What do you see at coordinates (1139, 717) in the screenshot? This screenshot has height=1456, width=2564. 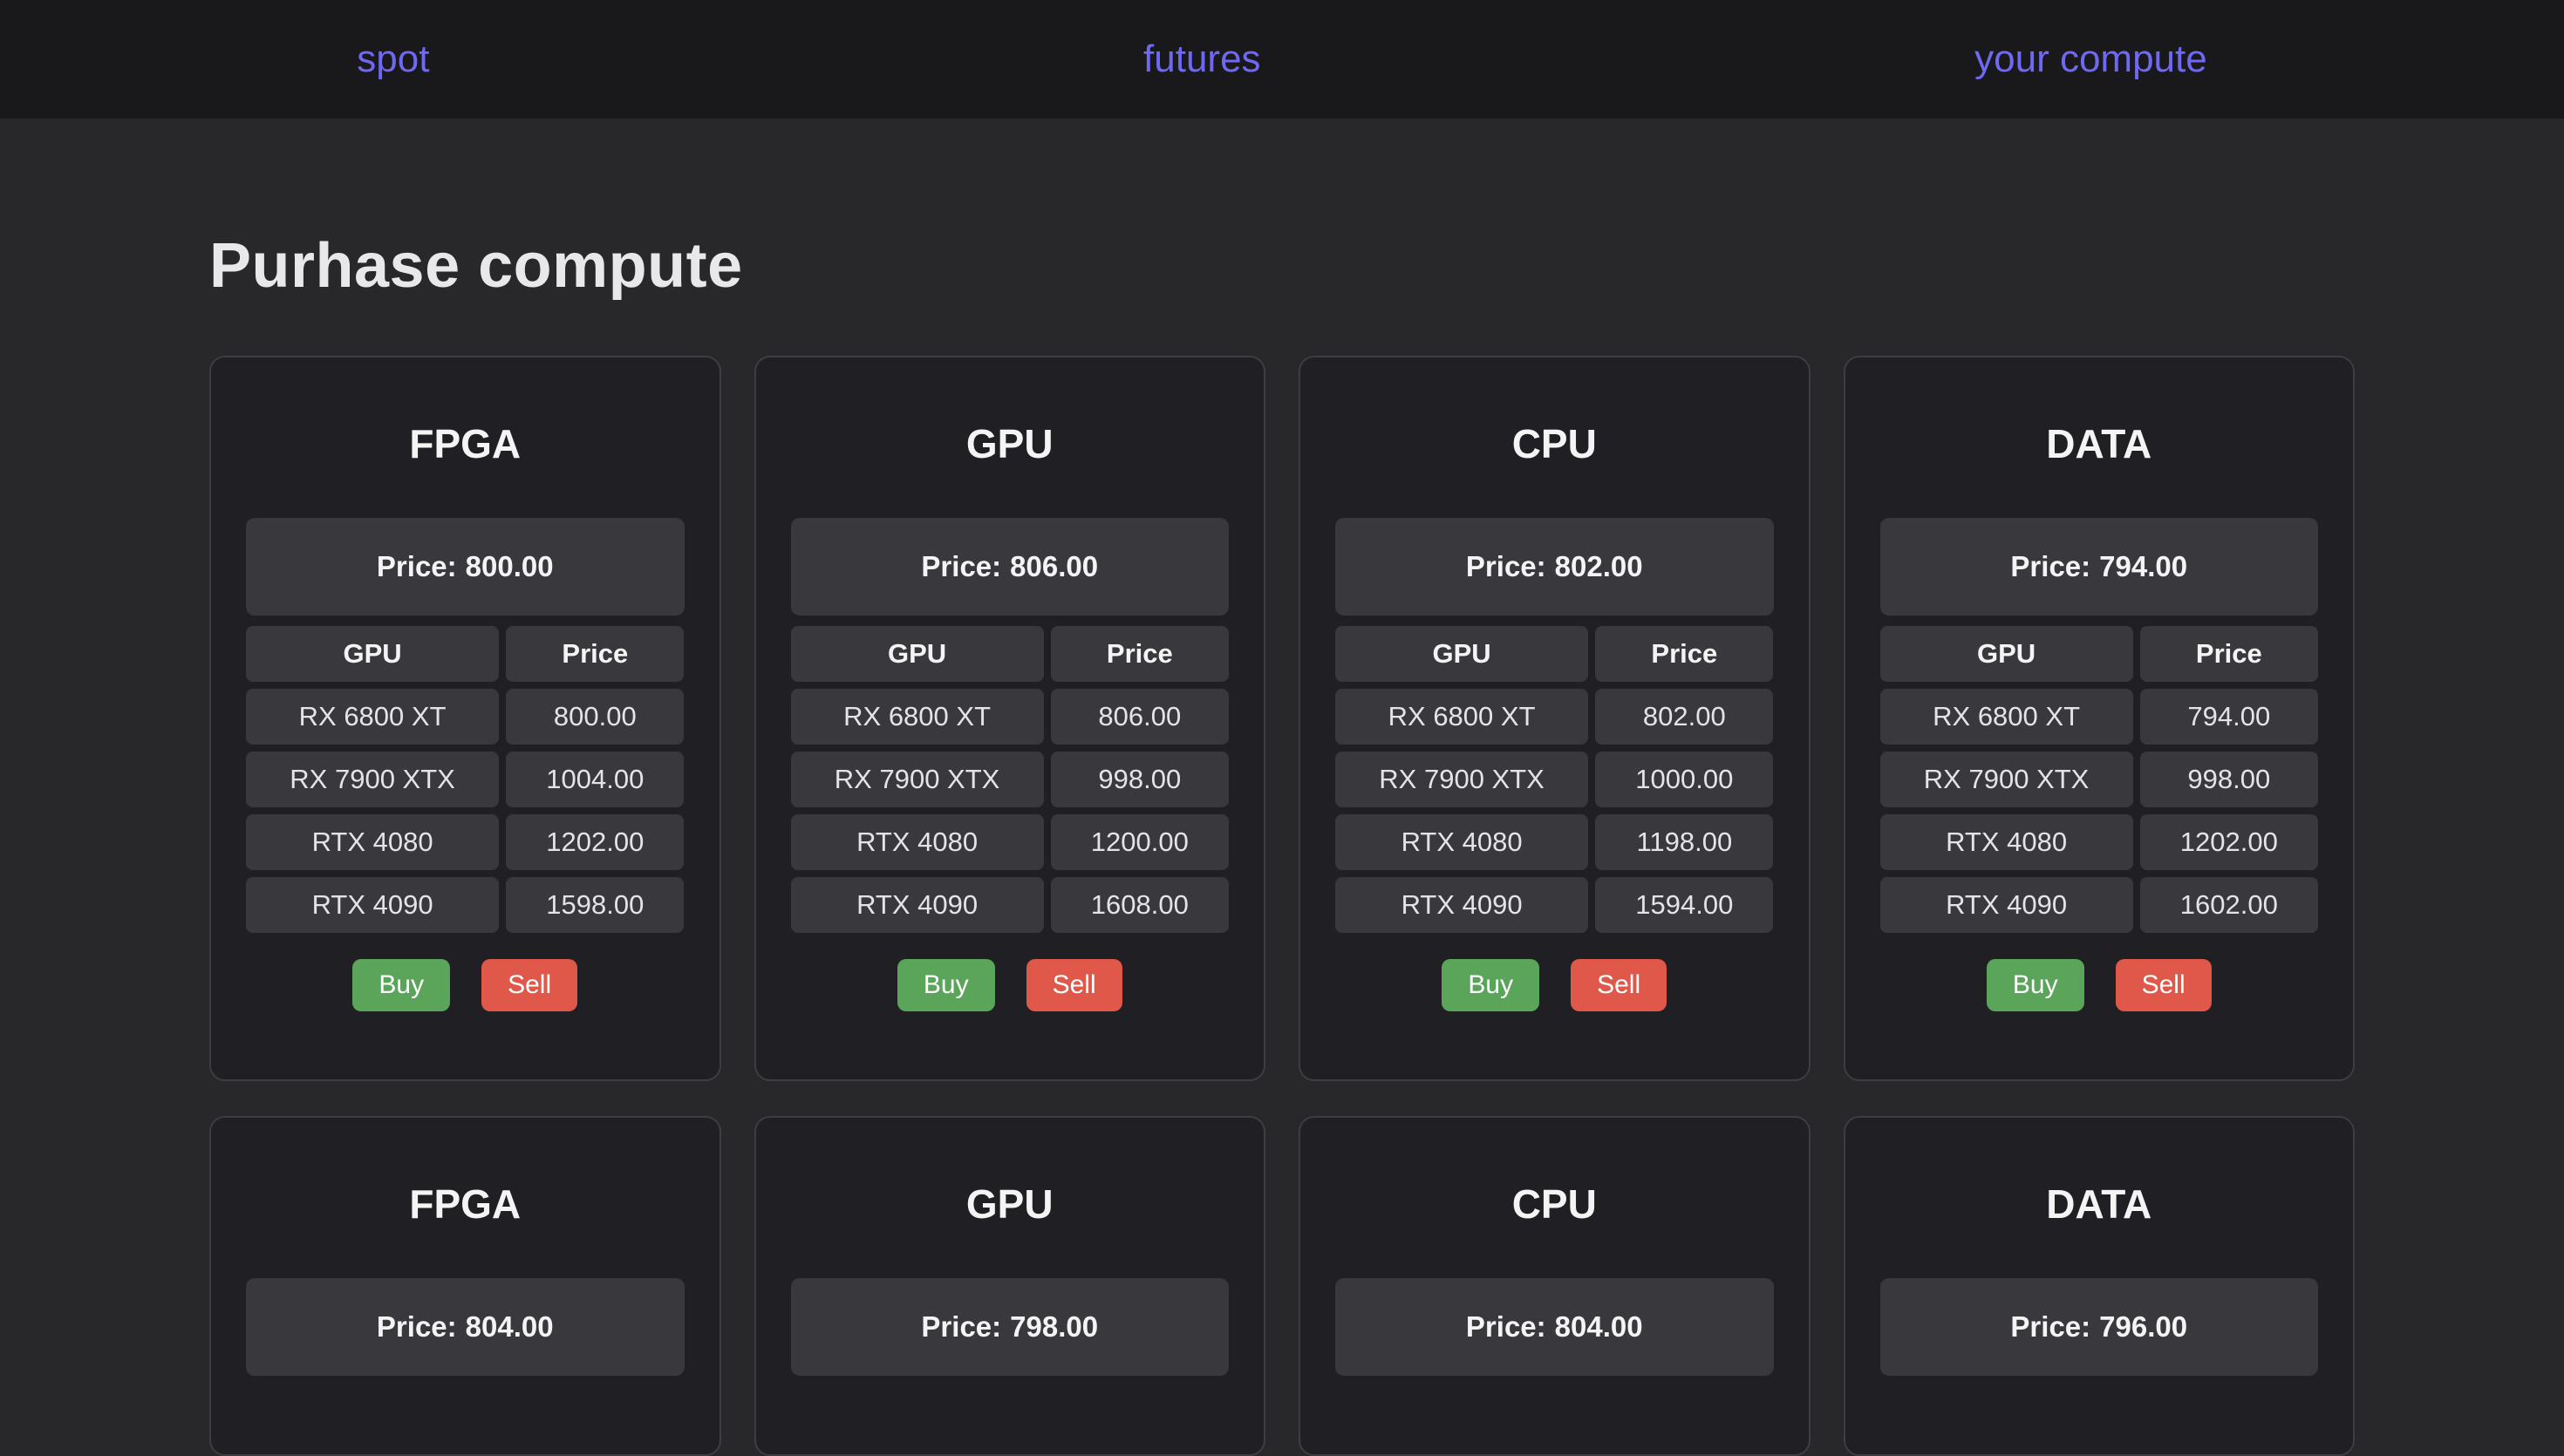 I see `table-cell-price: 806.00` at bounding box center [1139, 717].